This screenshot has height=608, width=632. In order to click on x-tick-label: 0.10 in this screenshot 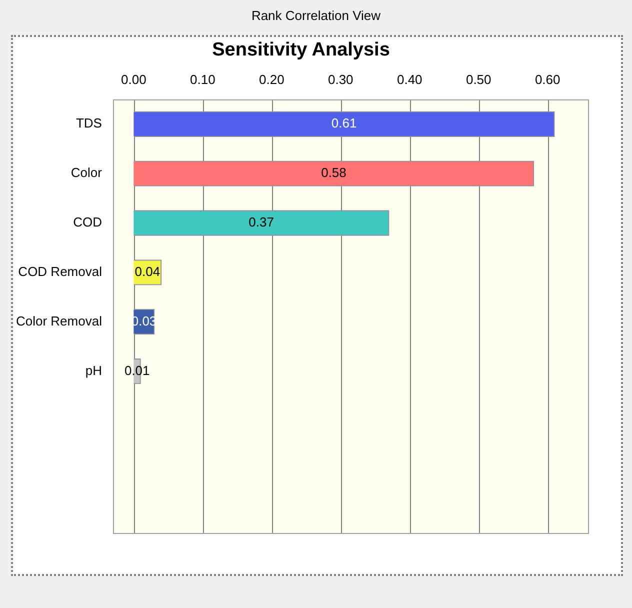, I will do `click(203, 80)`.